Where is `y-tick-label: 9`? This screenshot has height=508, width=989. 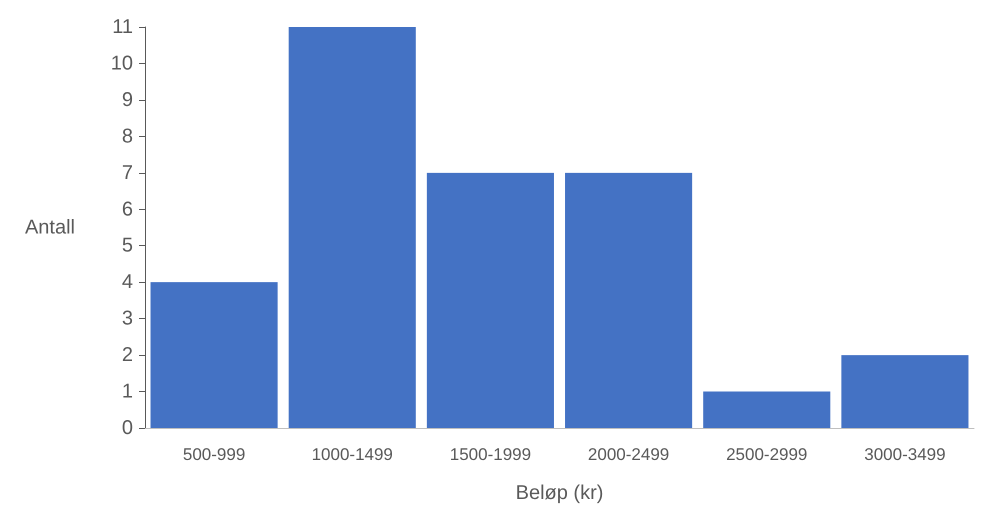
y-tick-label: 9 is located at coordinates (127, 99).